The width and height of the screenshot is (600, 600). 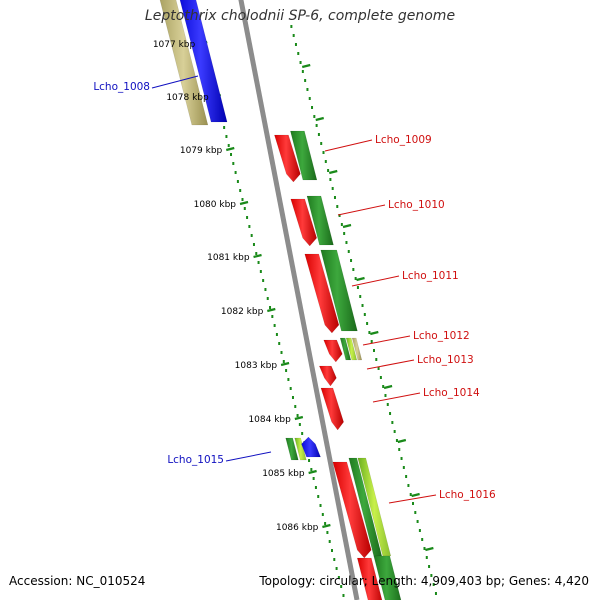 I want to click on tick-label: 1080 kbp, so click(x=215, y=205).